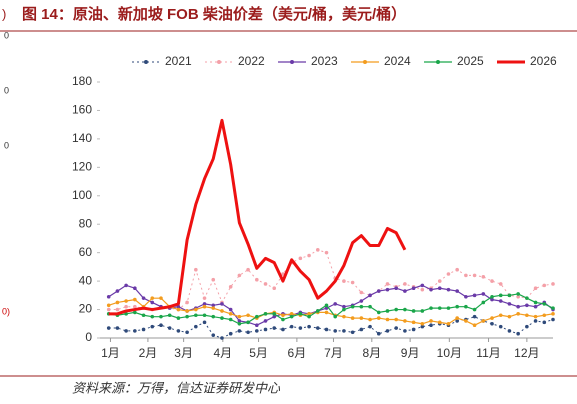 This screenshot has height=404, width=577. I want to click on y-tick-label: 80, so click(86, 223).